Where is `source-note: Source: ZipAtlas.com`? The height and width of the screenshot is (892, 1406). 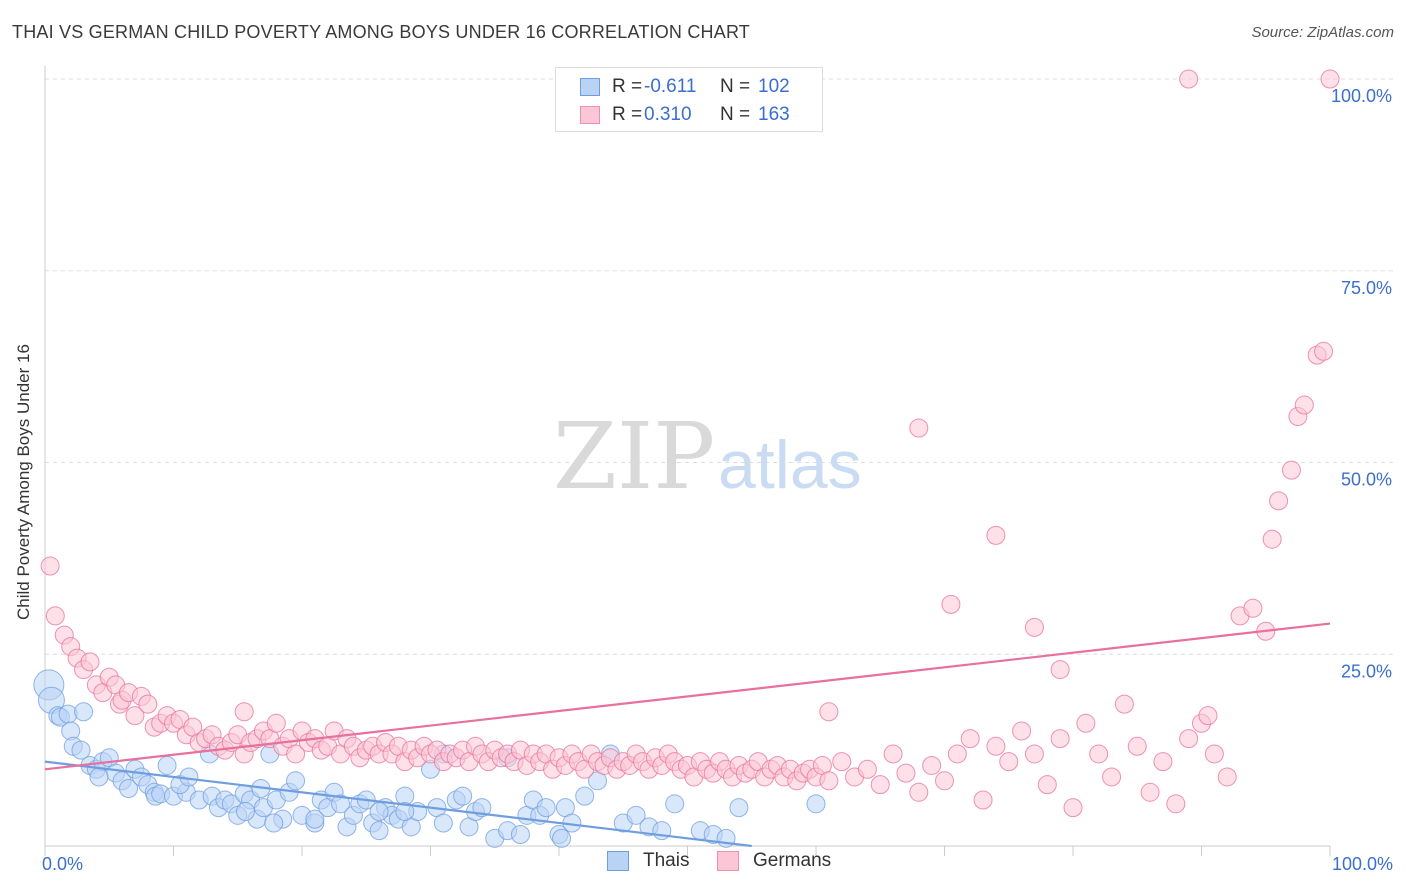
source-note: Source: ZipAtlas.com is located at coordinates (1322, 32).